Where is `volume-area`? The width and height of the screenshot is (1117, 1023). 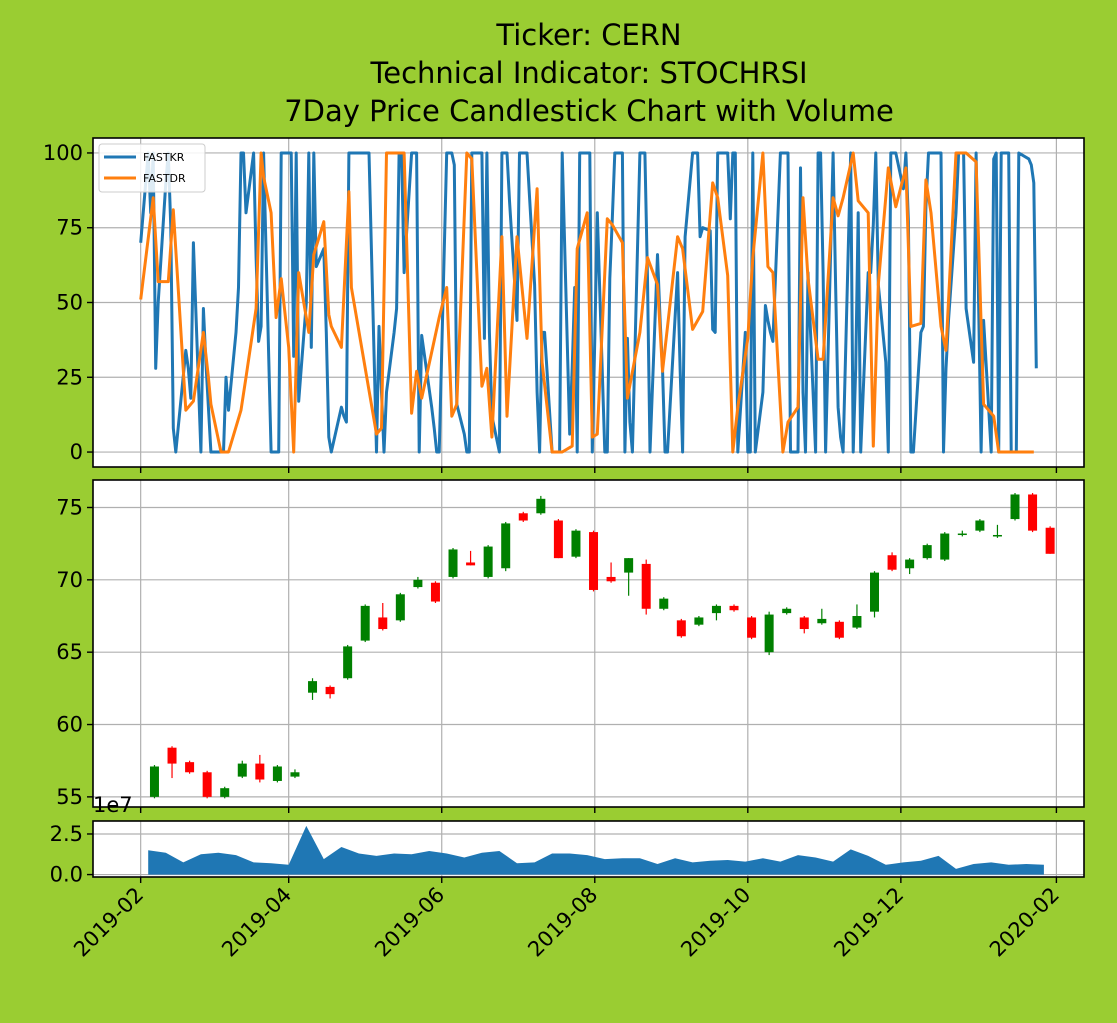 volume-area is located at coordinates (596, 850).